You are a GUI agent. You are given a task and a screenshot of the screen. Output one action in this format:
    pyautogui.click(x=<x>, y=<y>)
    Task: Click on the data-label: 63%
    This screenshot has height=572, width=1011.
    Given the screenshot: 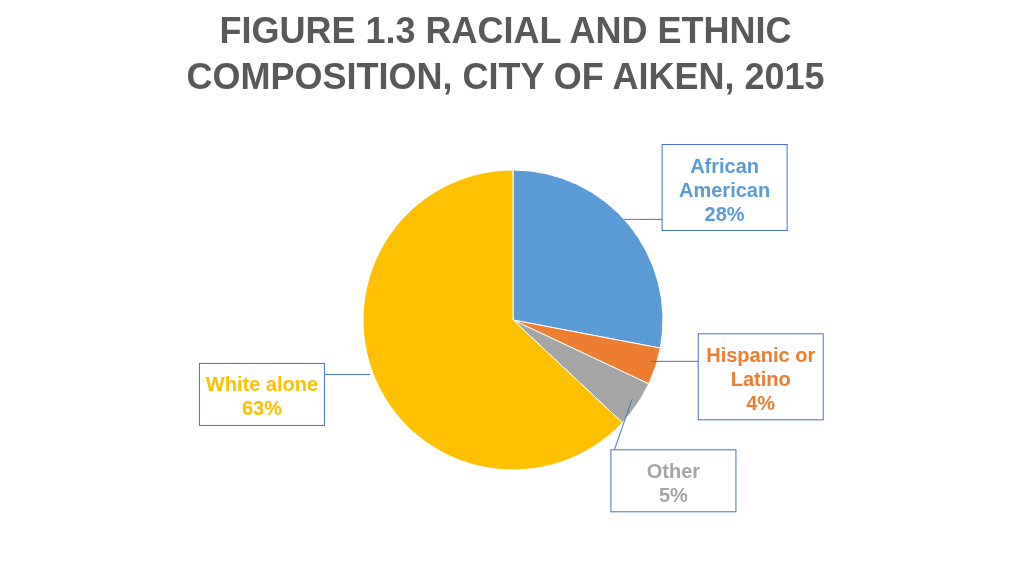 What is the action you would take?
    pyautogui.click(x=262, y=408)
    